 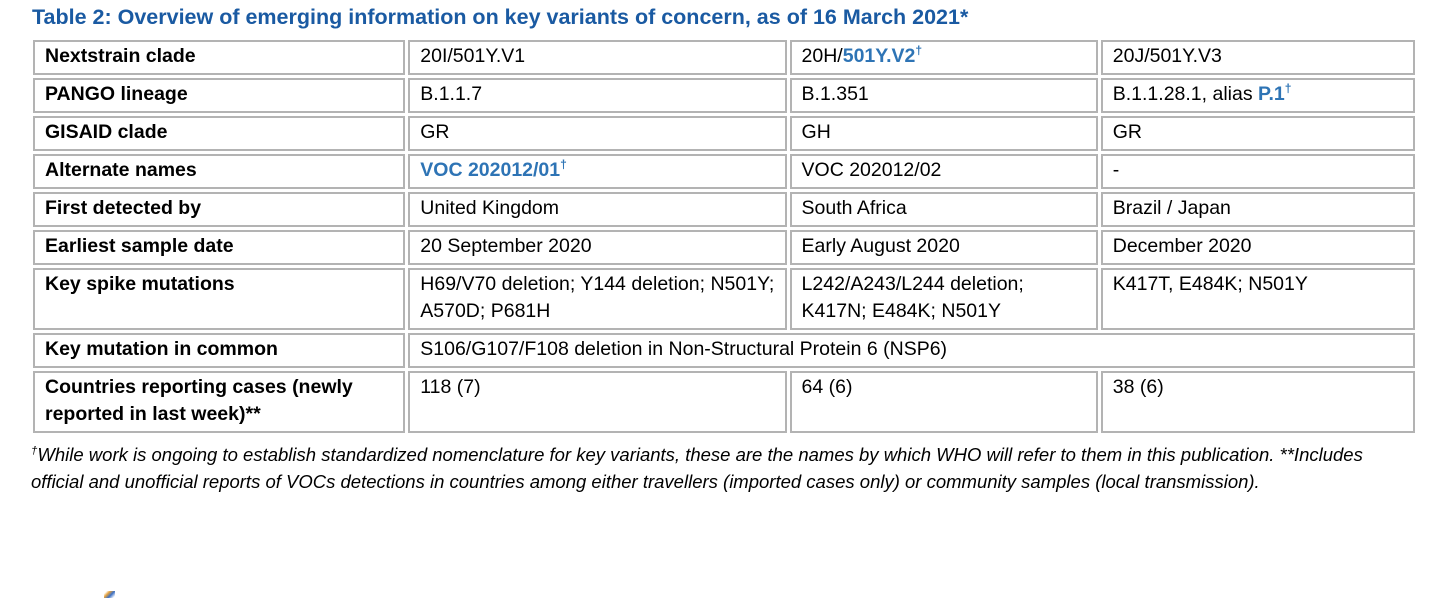 What do you see at coordinates (1257, 171) in the screenshot?
I see `cell-alternate-v3: -` at bounding box center [1257, 171].